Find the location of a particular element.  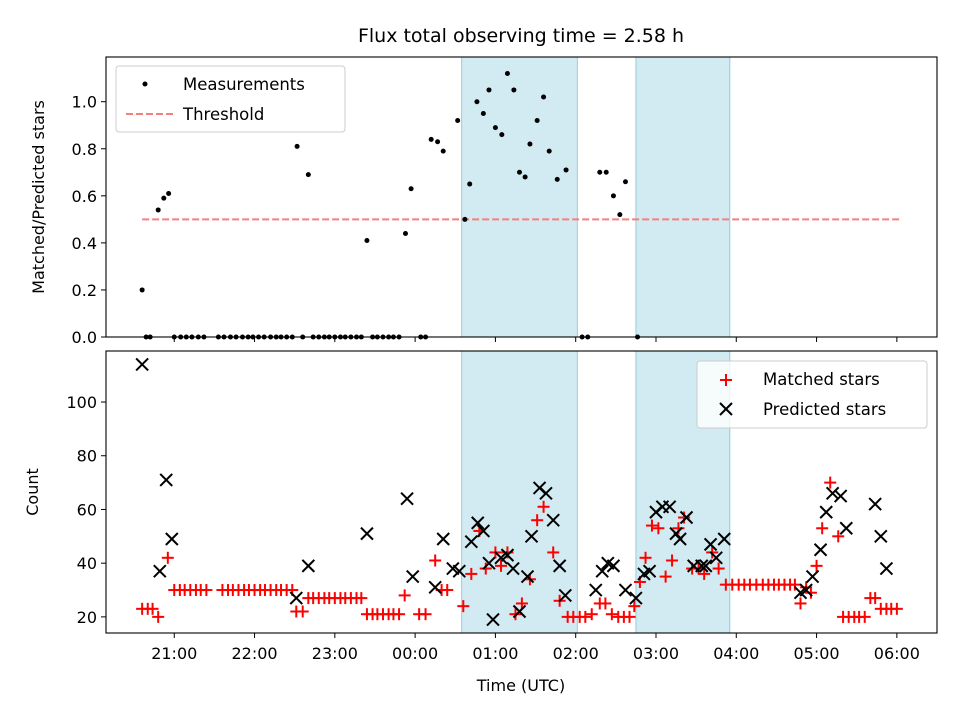

legend-matched-label: Matched stars is located at coordinates (821, 379).